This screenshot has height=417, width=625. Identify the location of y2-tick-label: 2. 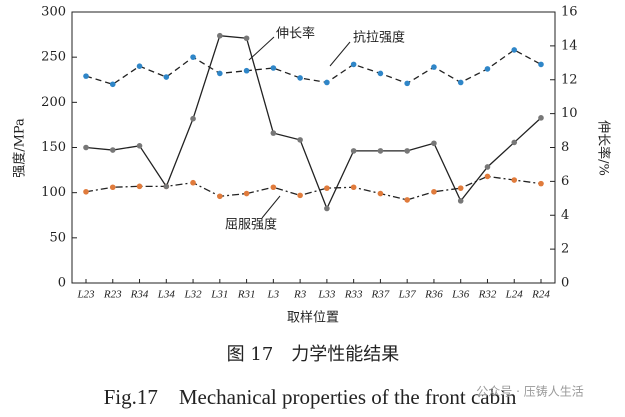
(565, 249).